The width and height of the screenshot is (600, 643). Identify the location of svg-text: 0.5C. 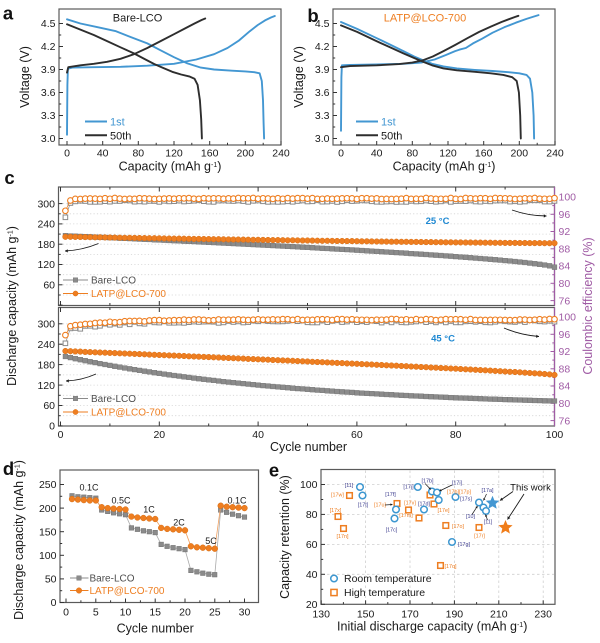
(121, 501).